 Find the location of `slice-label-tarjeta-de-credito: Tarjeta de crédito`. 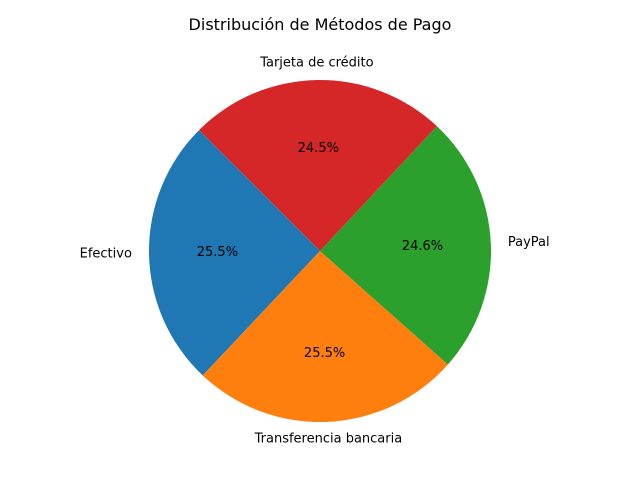

slice-label-tarjeta-de-credito: Tarjeta de crédito is located at coordinates (316, 62).